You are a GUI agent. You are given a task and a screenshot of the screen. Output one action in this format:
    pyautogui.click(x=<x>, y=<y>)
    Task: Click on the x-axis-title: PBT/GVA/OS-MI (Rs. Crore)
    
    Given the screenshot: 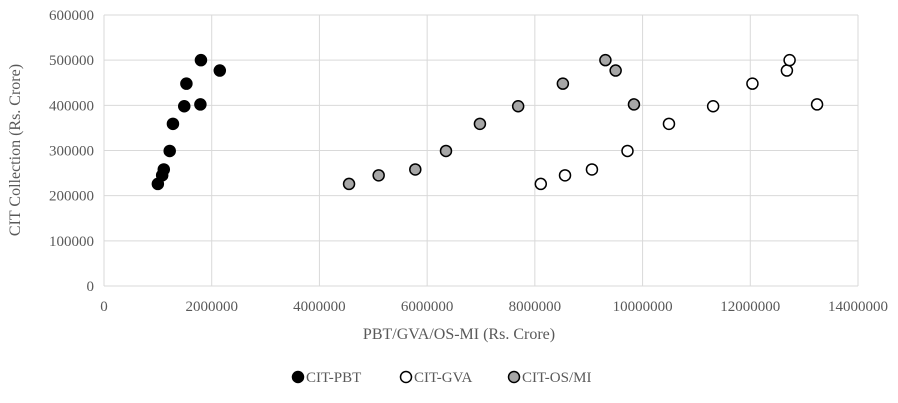 What is the action you would take?
    pyautogui.click(x=459, y=334)
    